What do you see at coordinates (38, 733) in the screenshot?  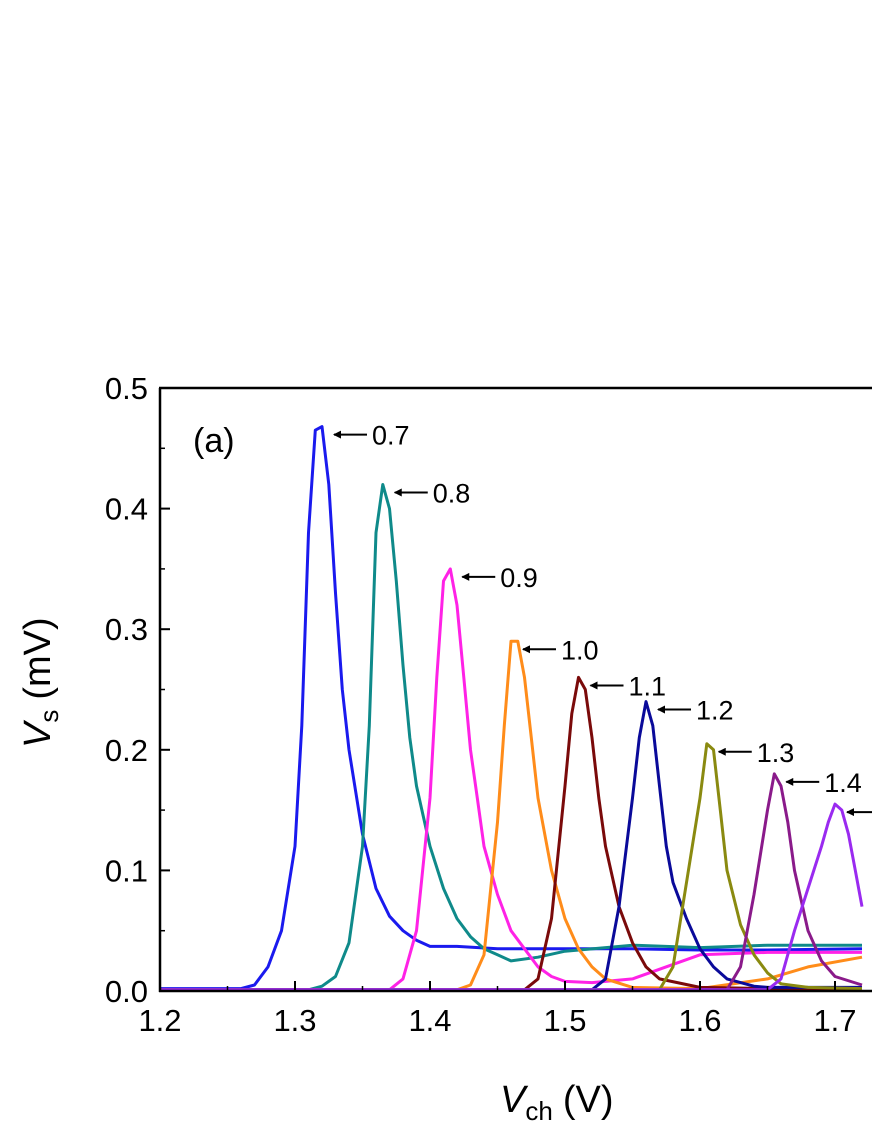 I see `y-axis-title-symbol: V` at bounding box center [38, 733].